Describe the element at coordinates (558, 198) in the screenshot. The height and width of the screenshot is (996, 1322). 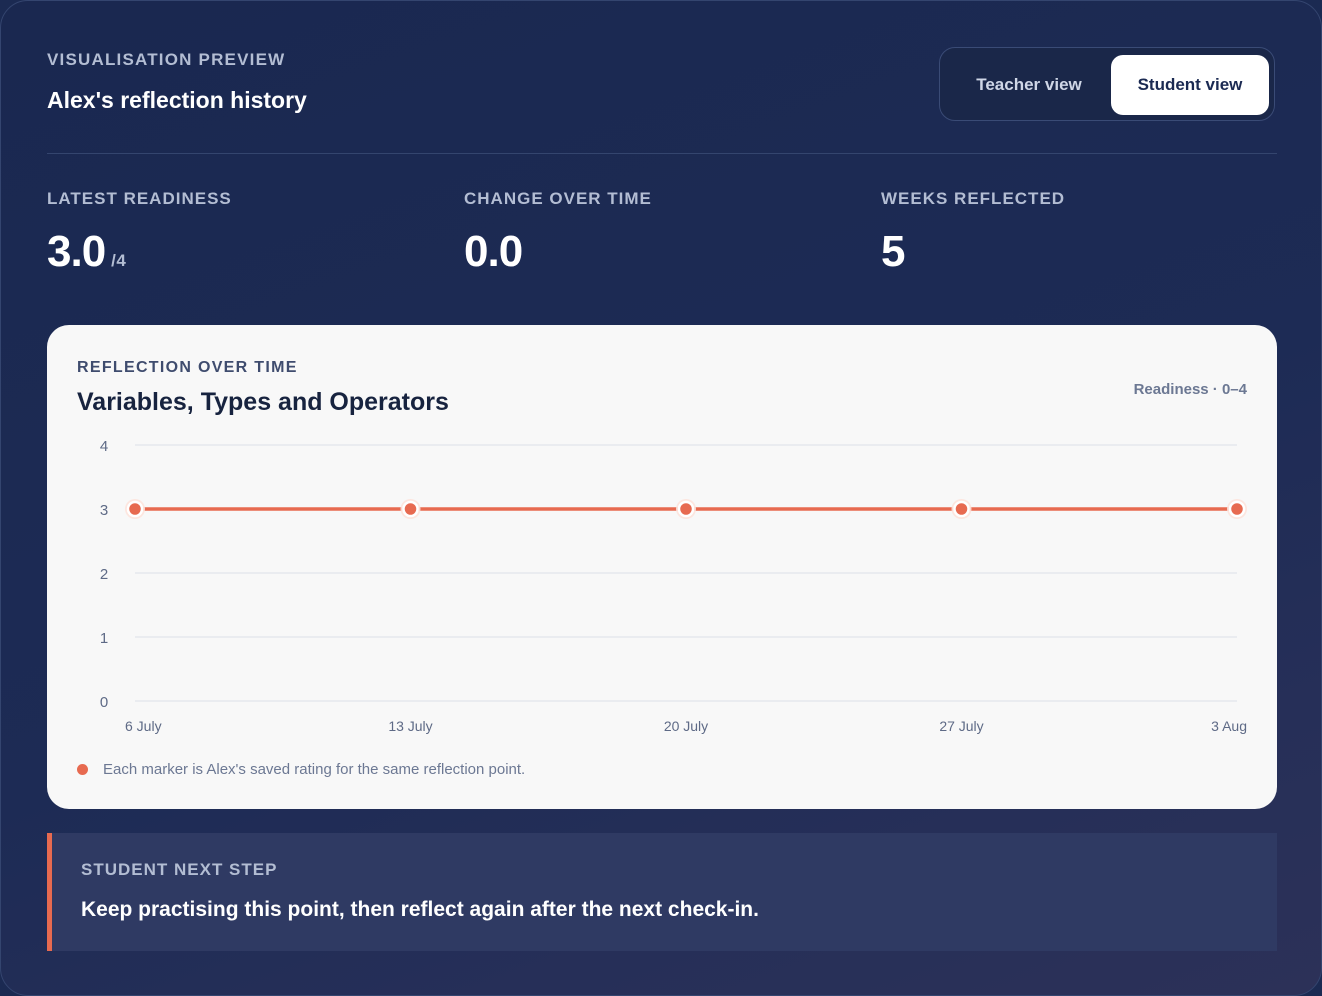
I see `metric-label: CHANGE OVER TIME` at that location.